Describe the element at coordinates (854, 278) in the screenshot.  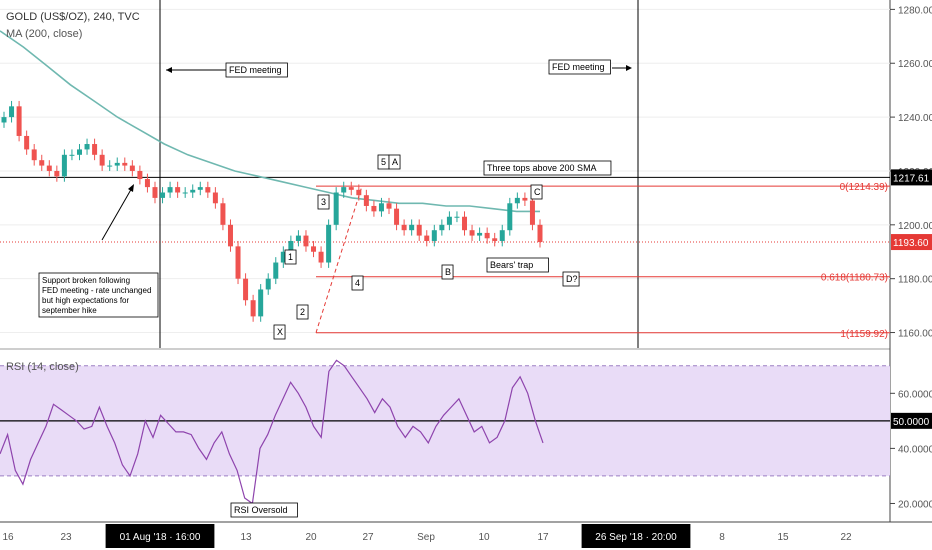
I see `fib-level-label: 0.618(1180.73)` at that location.